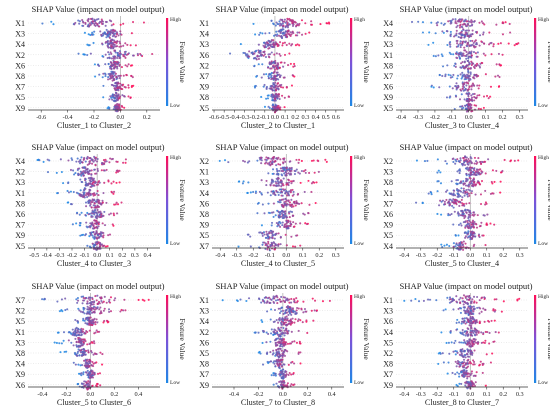 The image size is (550, 416). I want to click on feature-label: X9, so click(204, 225).